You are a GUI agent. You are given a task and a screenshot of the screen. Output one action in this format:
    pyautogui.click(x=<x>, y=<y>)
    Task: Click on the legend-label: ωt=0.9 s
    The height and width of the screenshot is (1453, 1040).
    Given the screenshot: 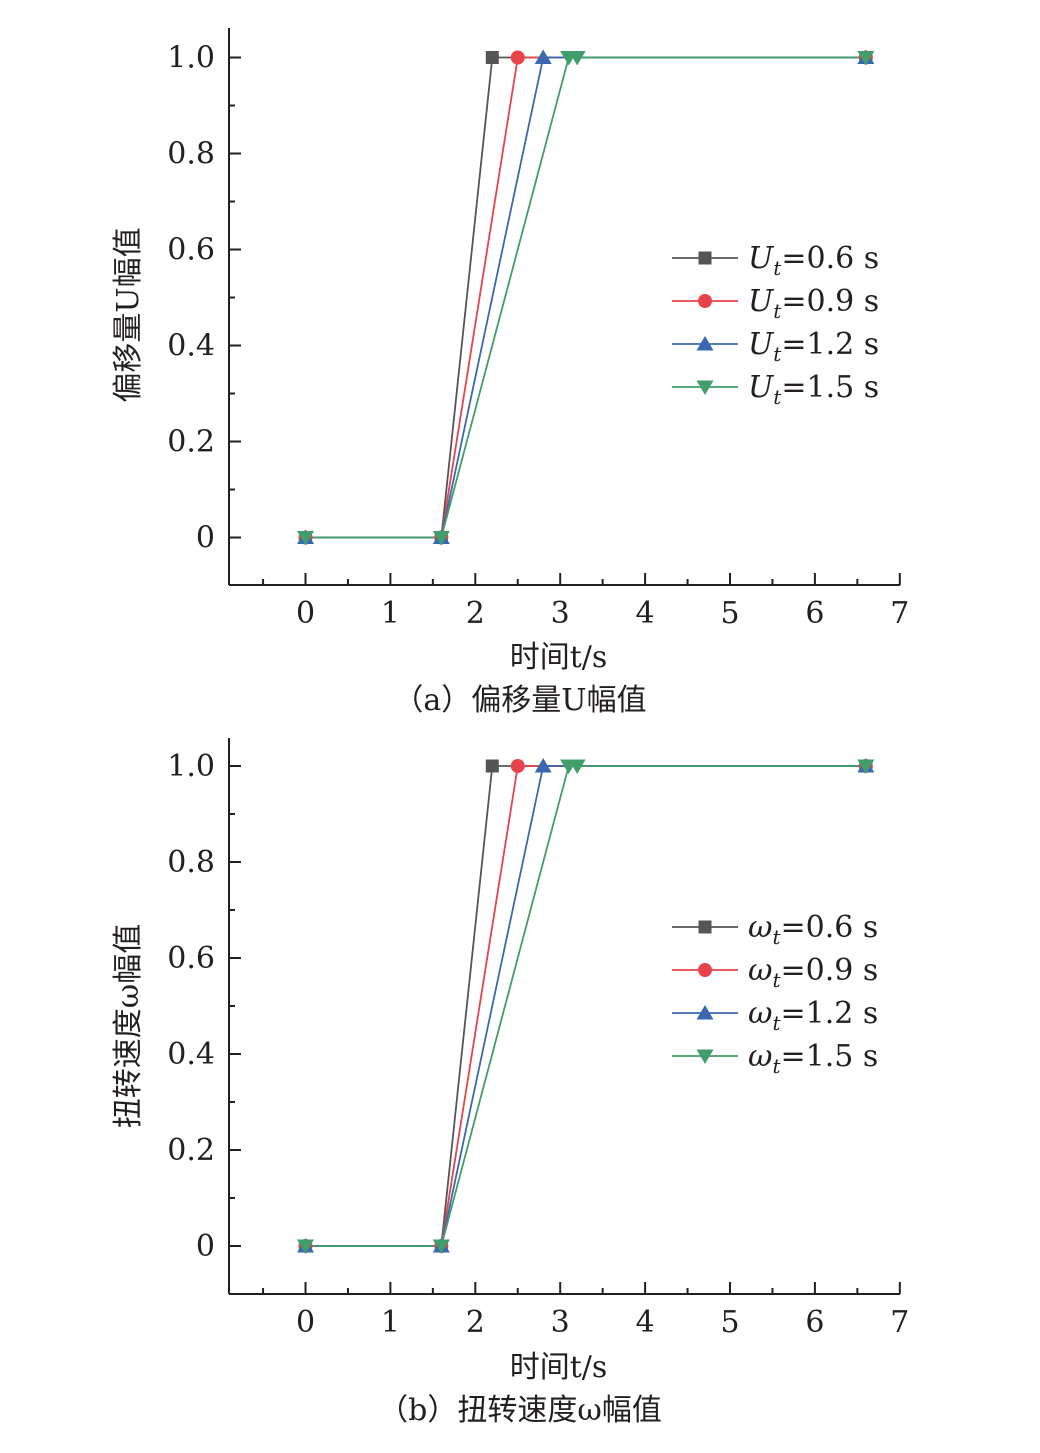 What is the action you would take?
    pyautogui.click(x=813, y=972)
    